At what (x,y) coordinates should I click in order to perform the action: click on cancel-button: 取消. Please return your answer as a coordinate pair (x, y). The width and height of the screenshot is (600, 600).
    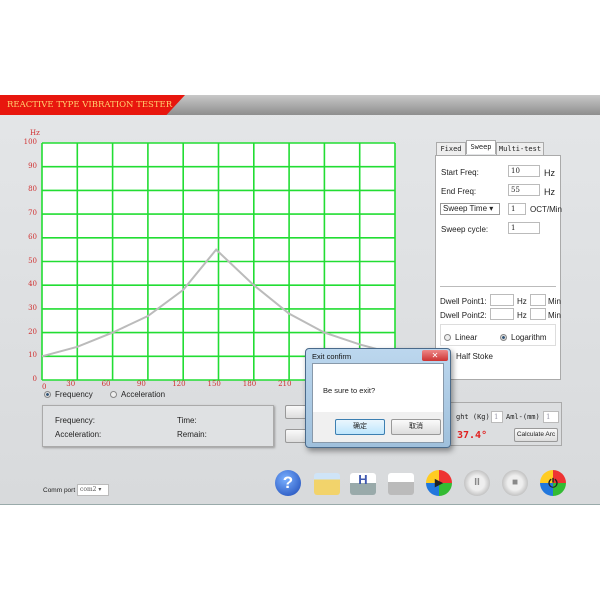
    Looking at the image, I should click on (416, 427).